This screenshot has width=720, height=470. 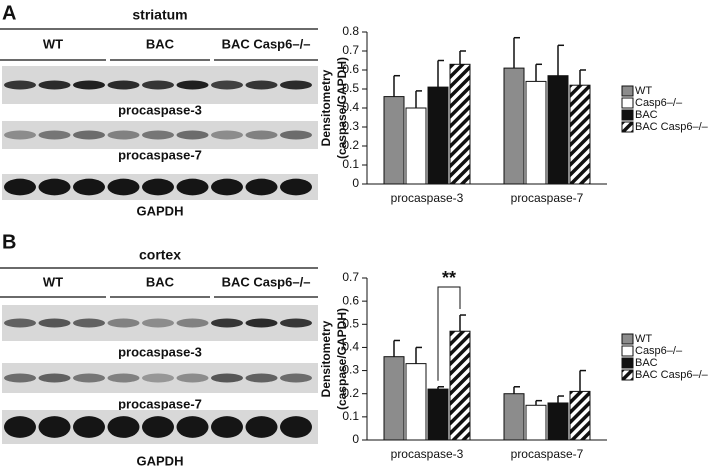 I want to click on blot-label: procaspase-7, so click(x=160, y=154).